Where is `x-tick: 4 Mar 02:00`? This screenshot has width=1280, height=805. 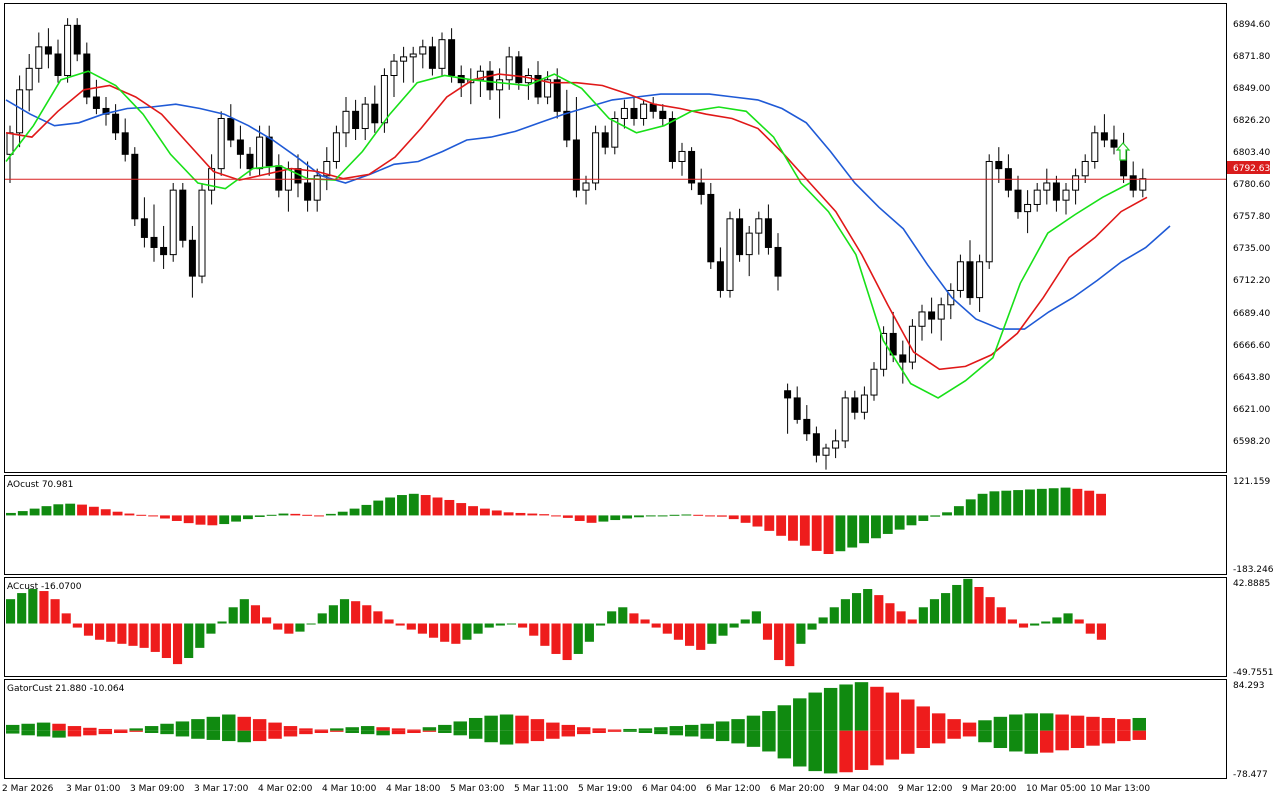
x-tick: 4 Mar 02:00 is located at coordinates (285, 789).